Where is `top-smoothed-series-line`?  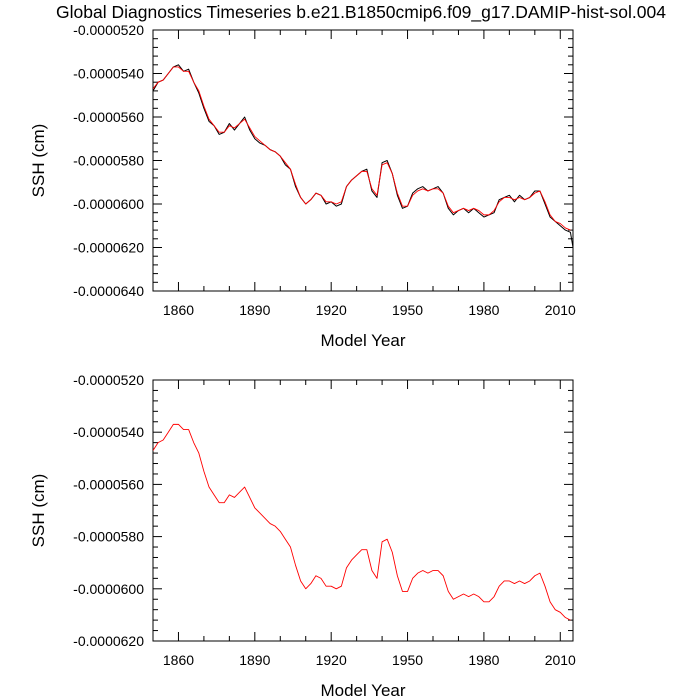 top-smoothed-series-line is located at coordinates (362, 148).